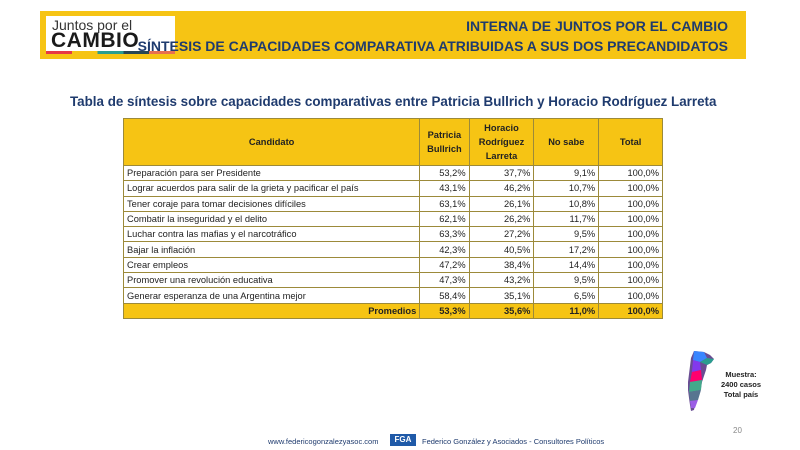 Image resolution: width=800 pixels, height=450 pixels. What do you see at coordinates (403, 440) in the screenshot?
I see `fga-logo: FGA` at bounding box center [403, 440].